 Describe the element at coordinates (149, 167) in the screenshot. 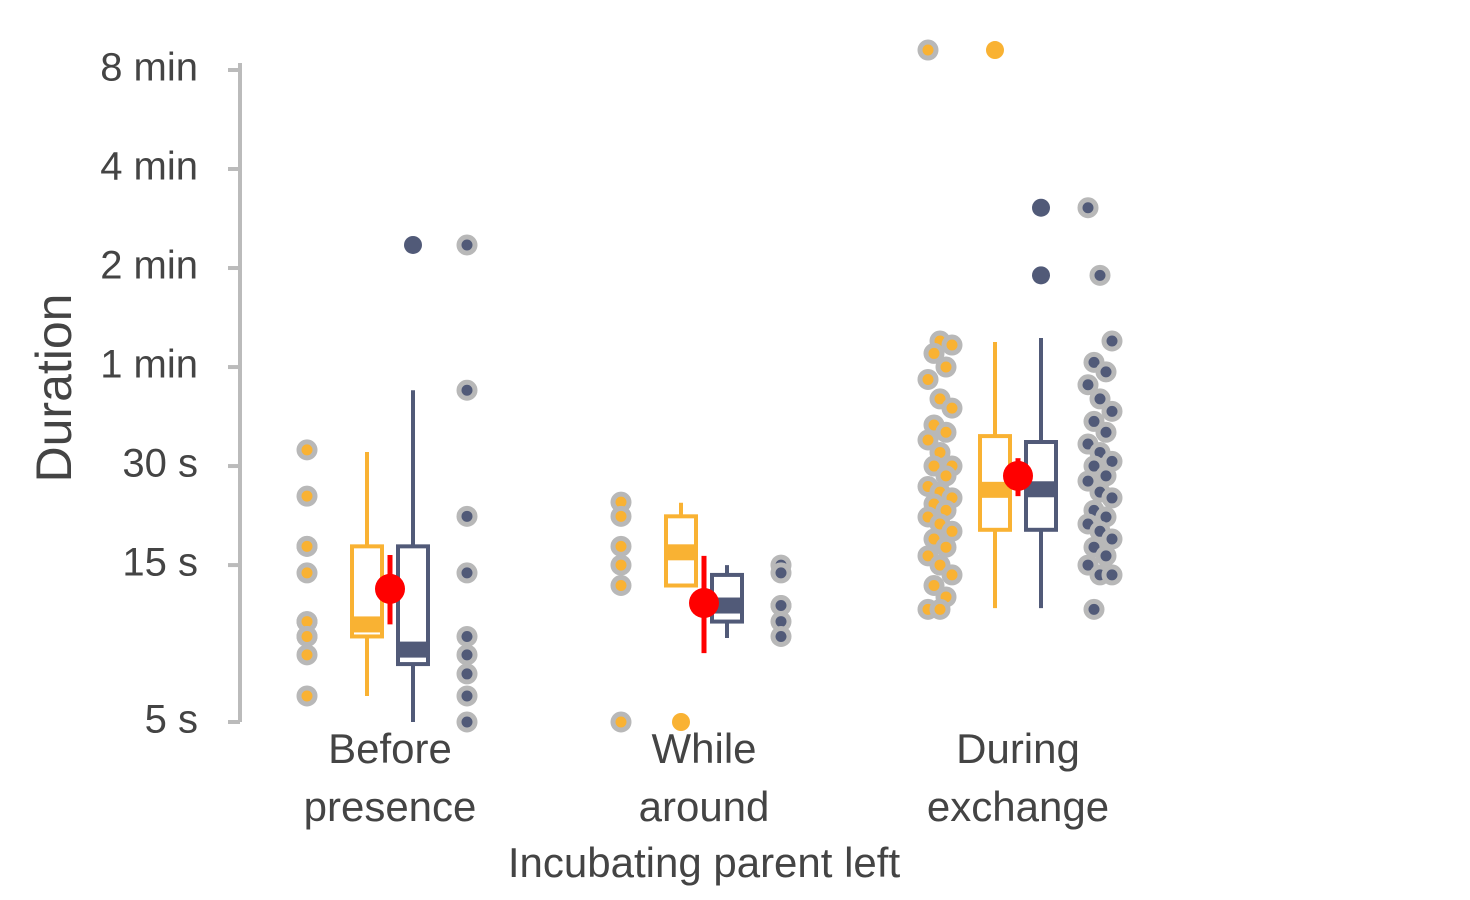

I see `y-tick-label: 4 min` at that location.